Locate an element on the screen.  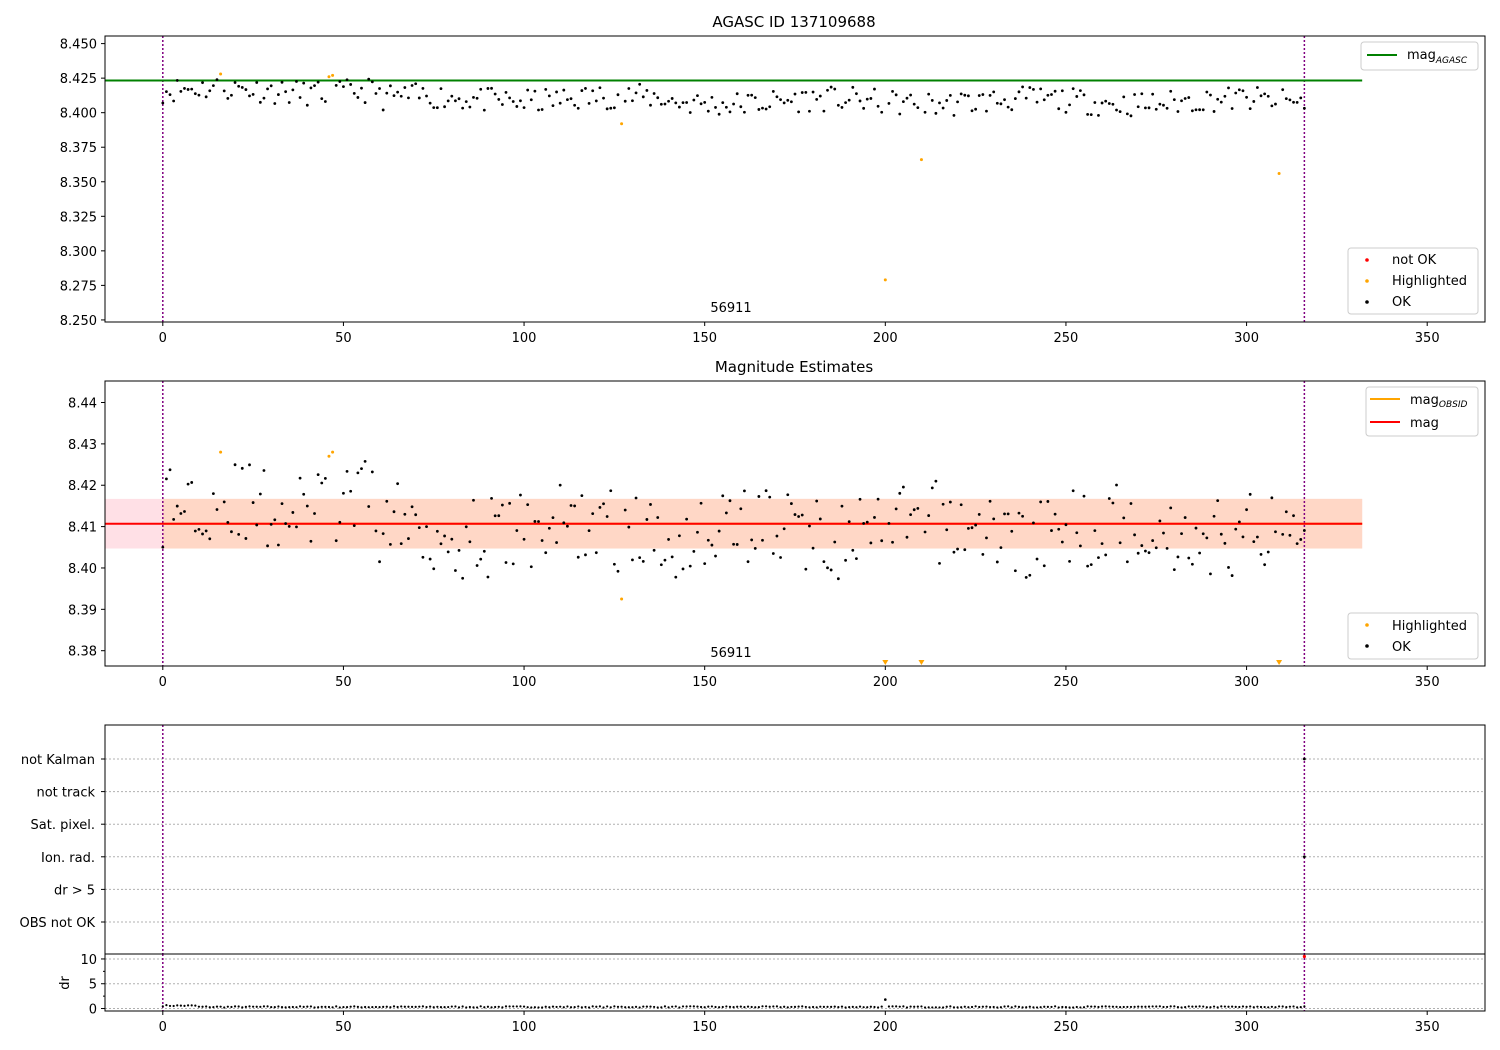
x-tick-label: 350 is located at coordinates (1427, 1027).